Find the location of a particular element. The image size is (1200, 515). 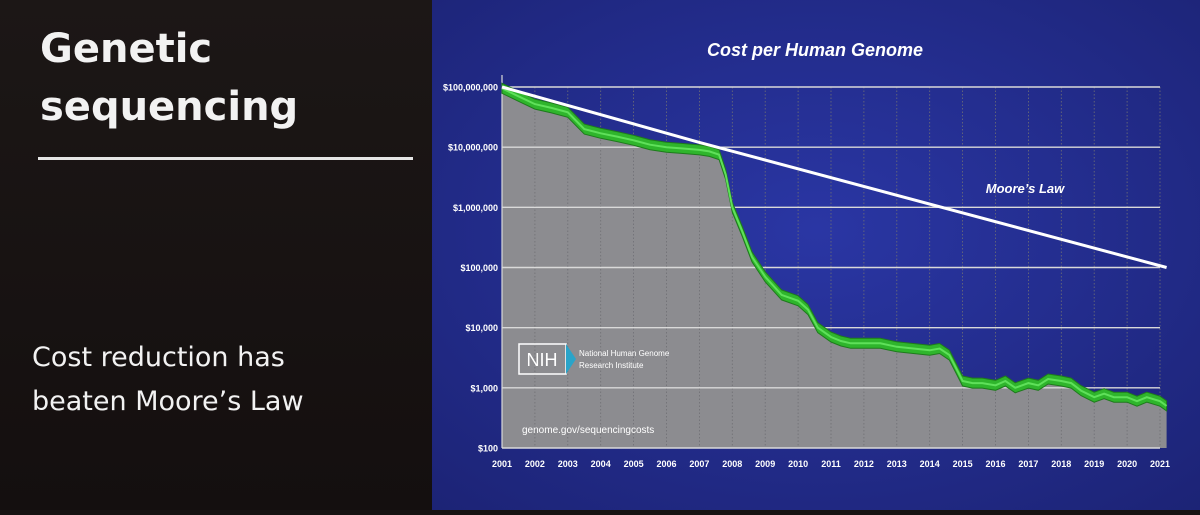

nih-name-line-1: National Human Genome is located at coordinates (624, 353).